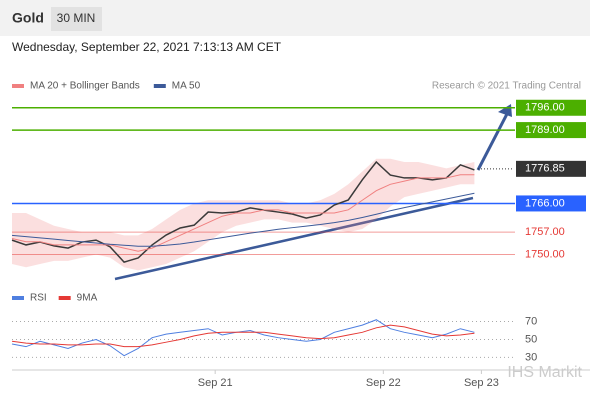  Describe the element at coordinates (493, 141) in the screenshot. I see `forecast-arrow` at that location.